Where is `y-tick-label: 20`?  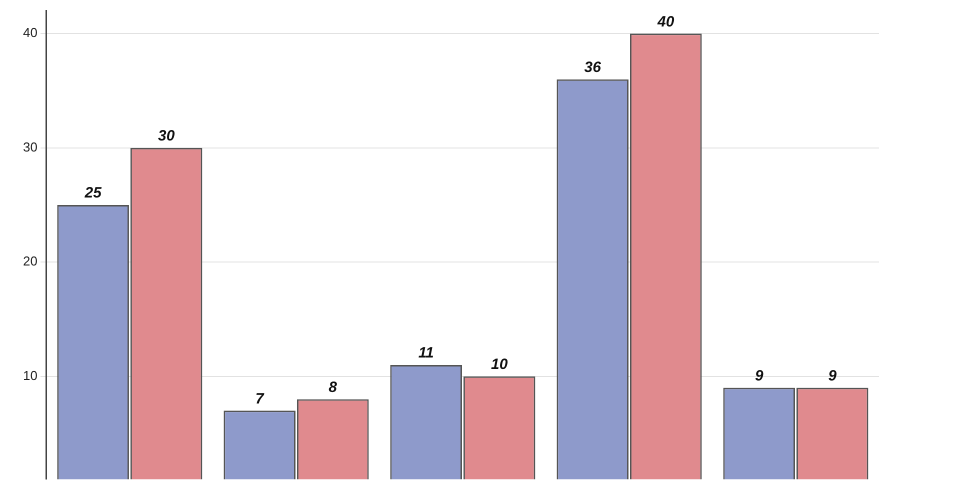 y-tick-label: 20 is located at coordinates (30, 261).